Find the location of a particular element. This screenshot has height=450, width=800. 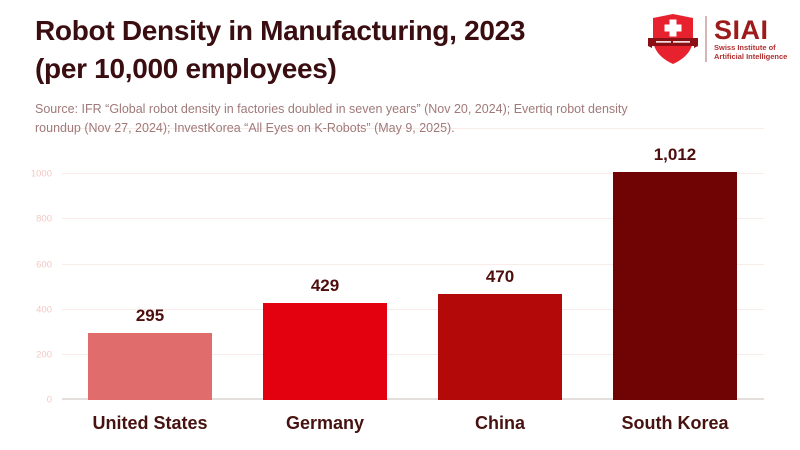

title-line-1: Robot Density in Manufacturing, 2023 is located at coordinates (280, 30).